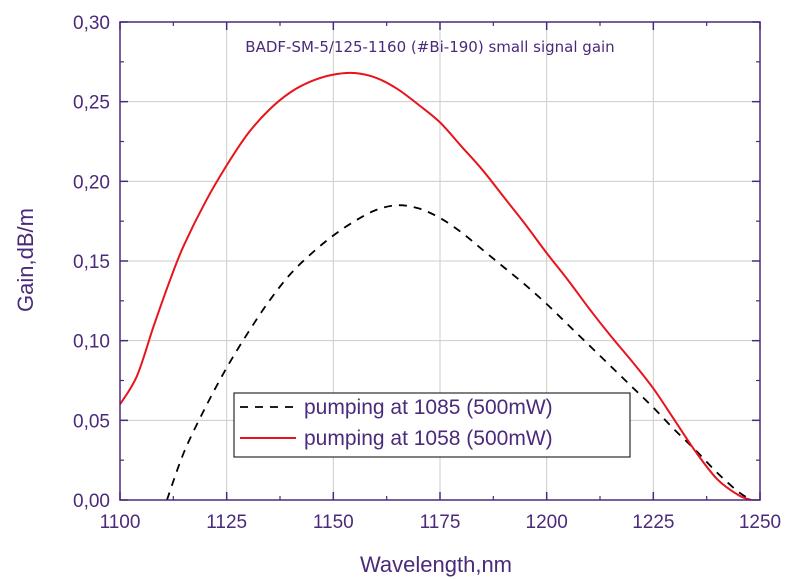 Image resolution: width=791 pixels, height=579 pixels. Describe the element at coordinates (653, 522) in the screenshot. I see `x-tick-label: 1225` at that location.